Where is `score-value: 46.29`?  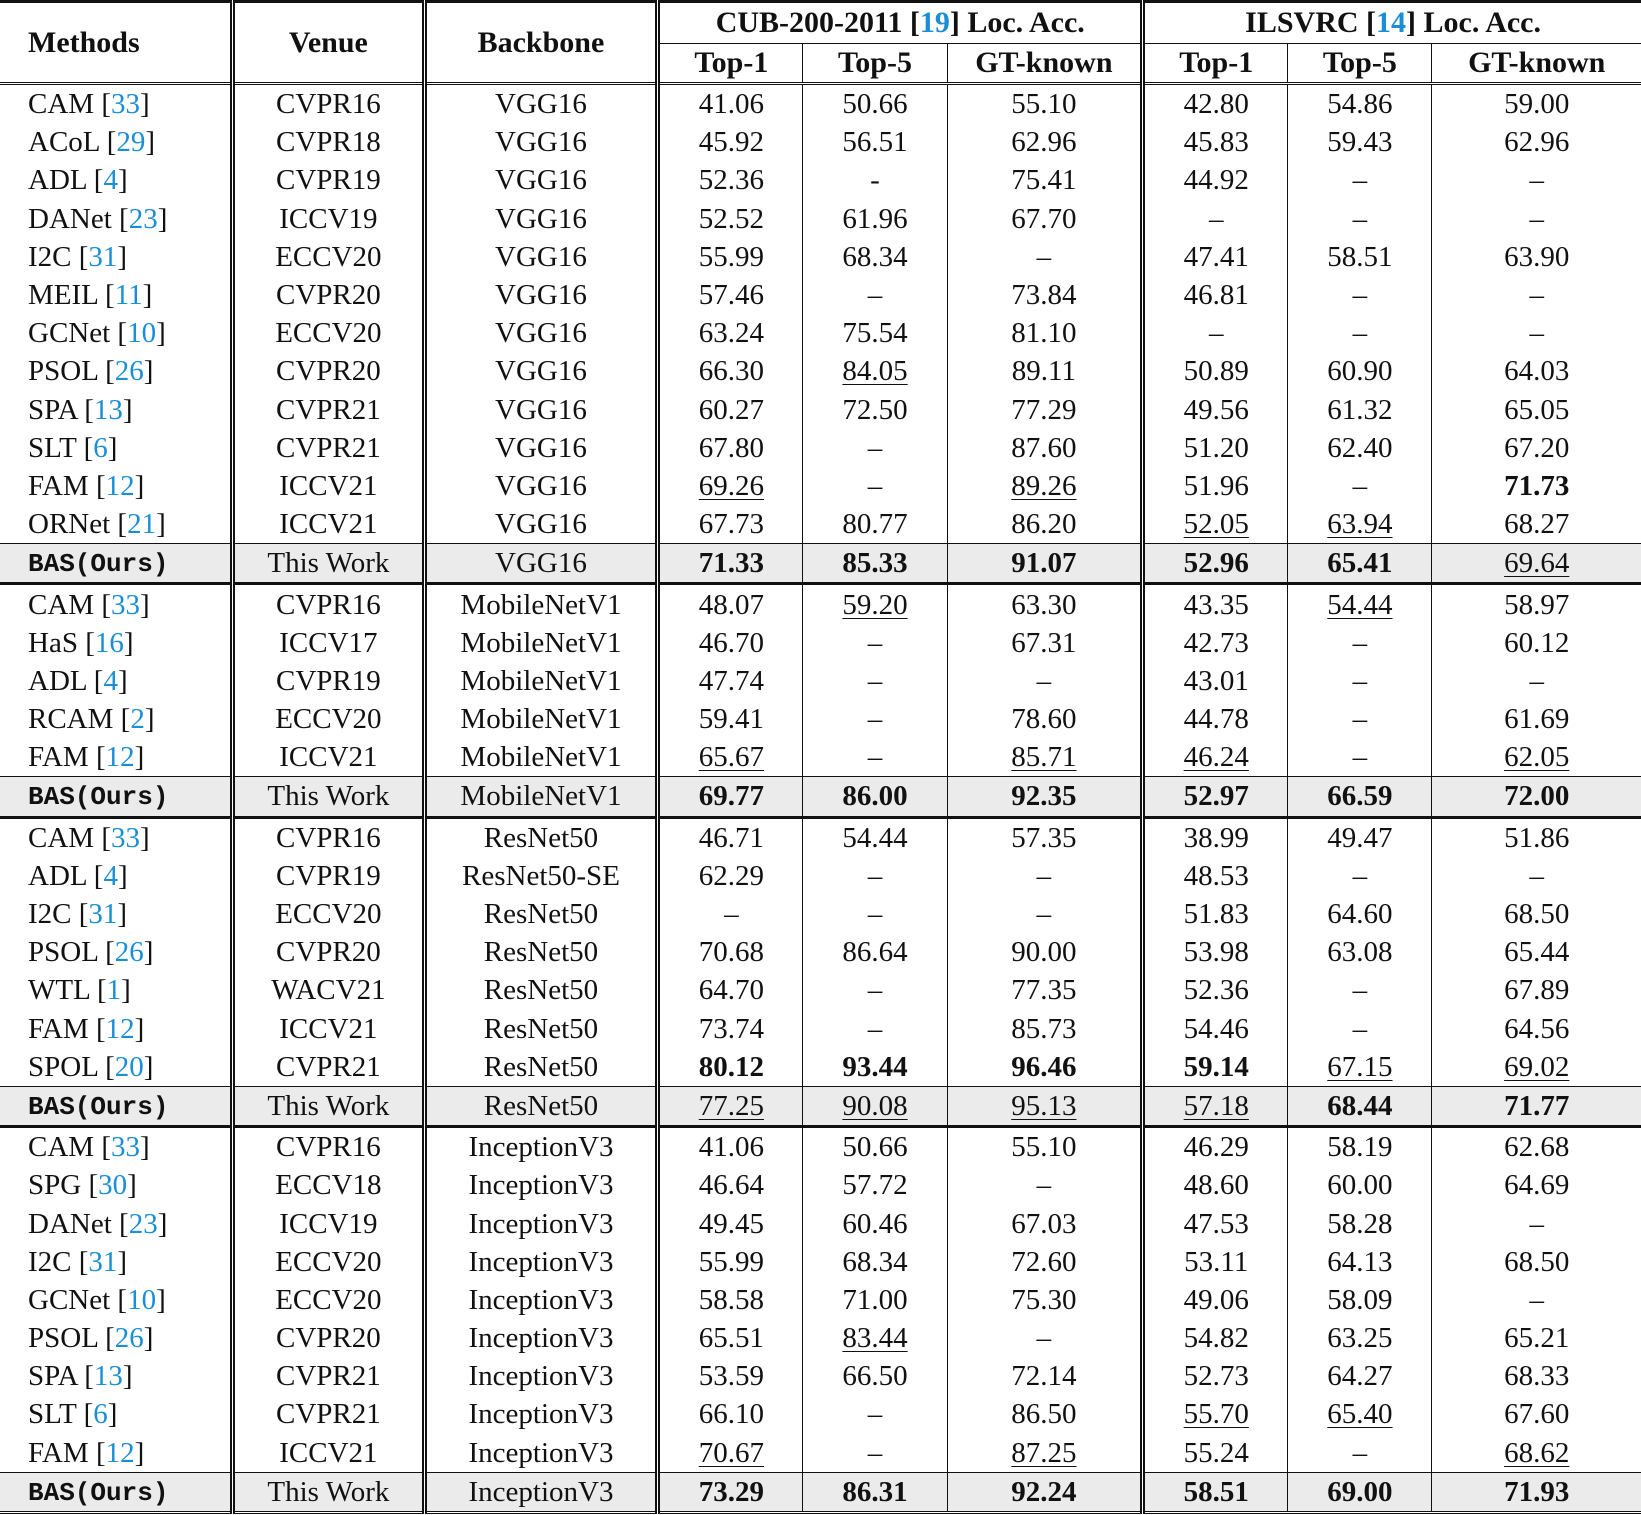
score-value: 46.29 is located at coordinates (1216, 1147).